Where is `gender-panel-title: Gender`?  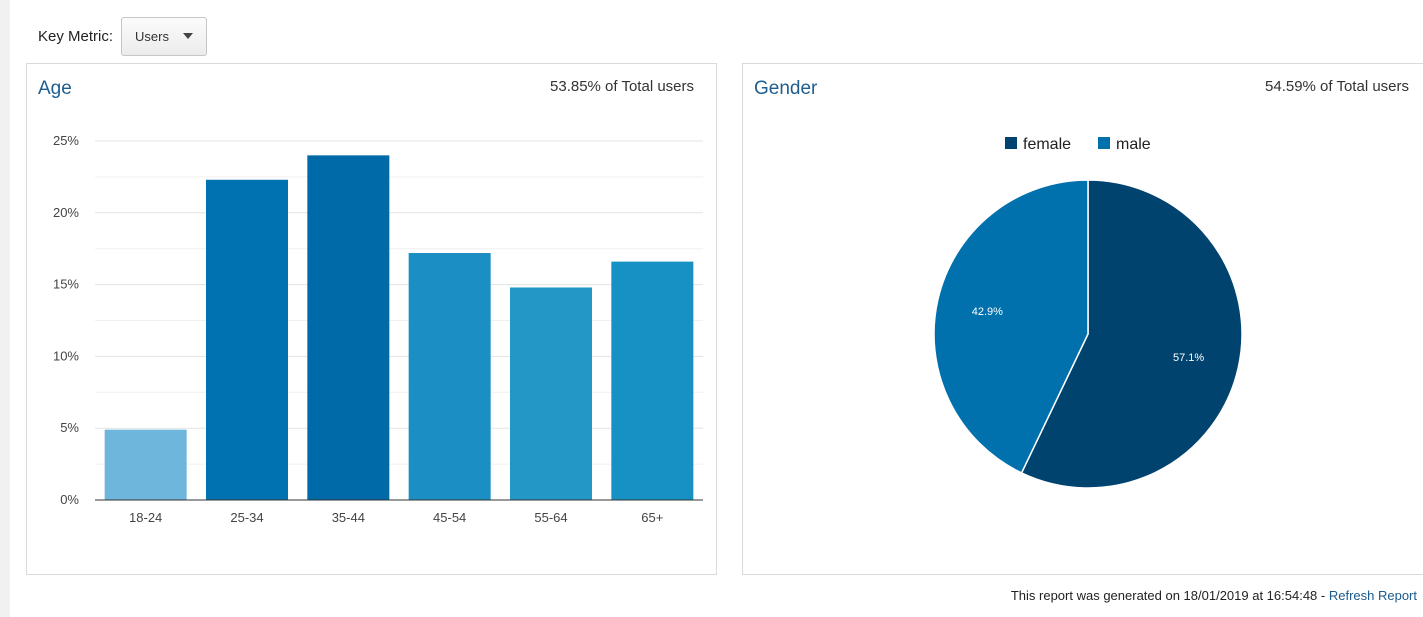 gender-panel-title: Gender is located at coordinates (786, 88).